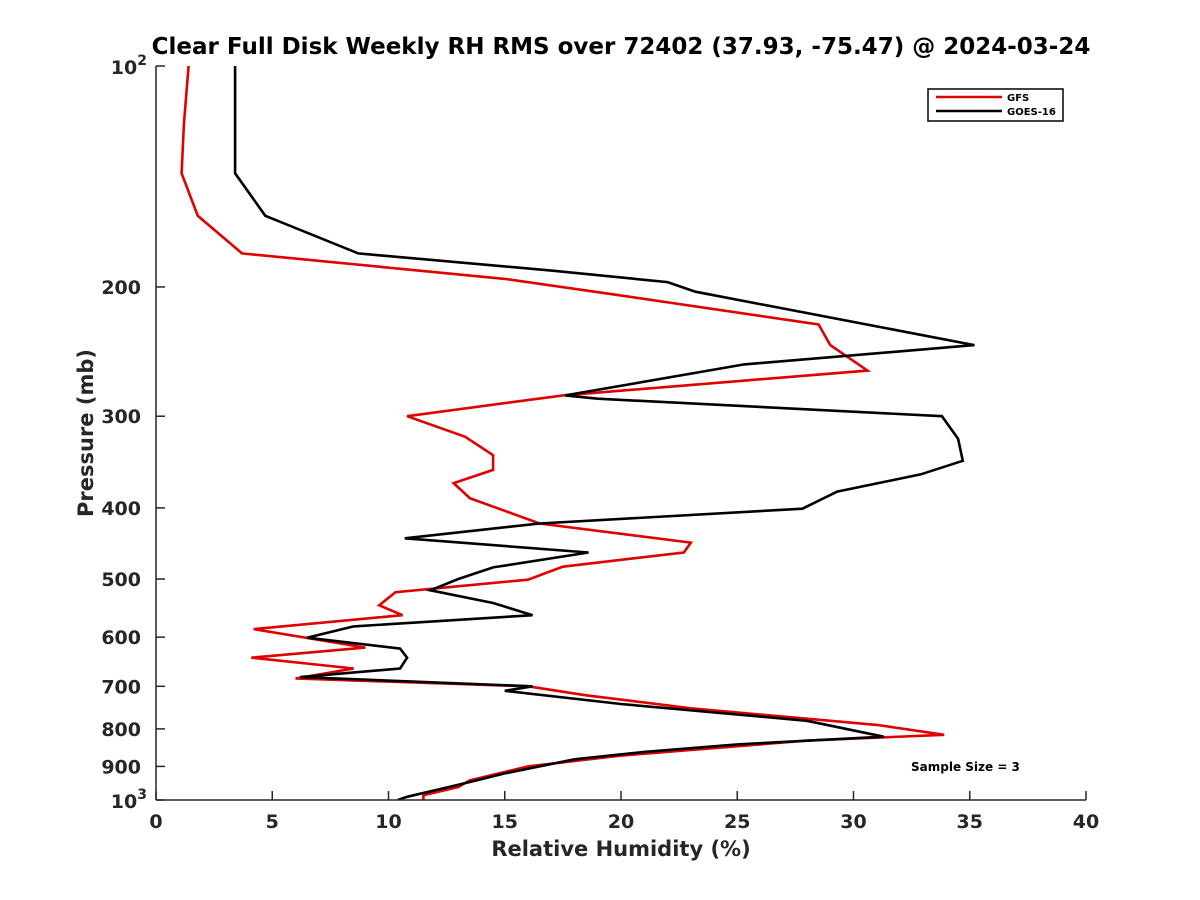  Describe the element at coordinates (1018, 98) in the screenshot. I see `legend-label: GFS` at that location.